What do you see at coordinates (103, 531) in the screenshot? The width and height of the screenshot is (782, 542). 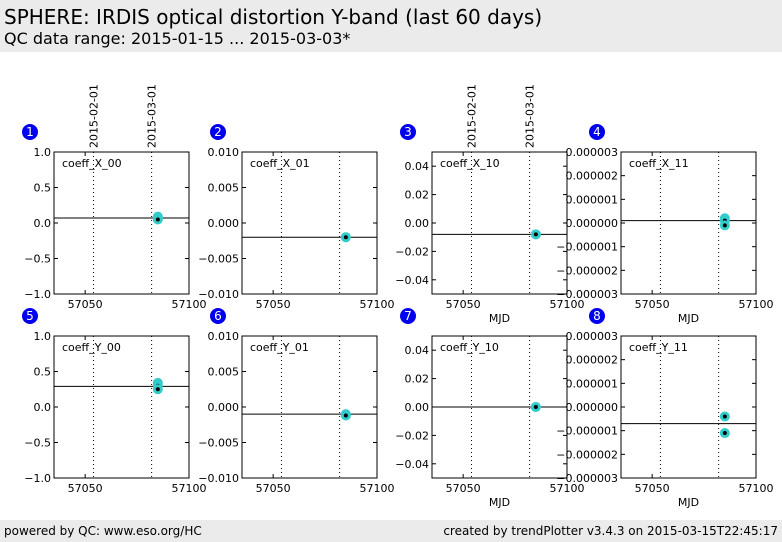 I see `footer-credit: powered by QC: www.eso.org/HC` at bounding box center [103, 531].